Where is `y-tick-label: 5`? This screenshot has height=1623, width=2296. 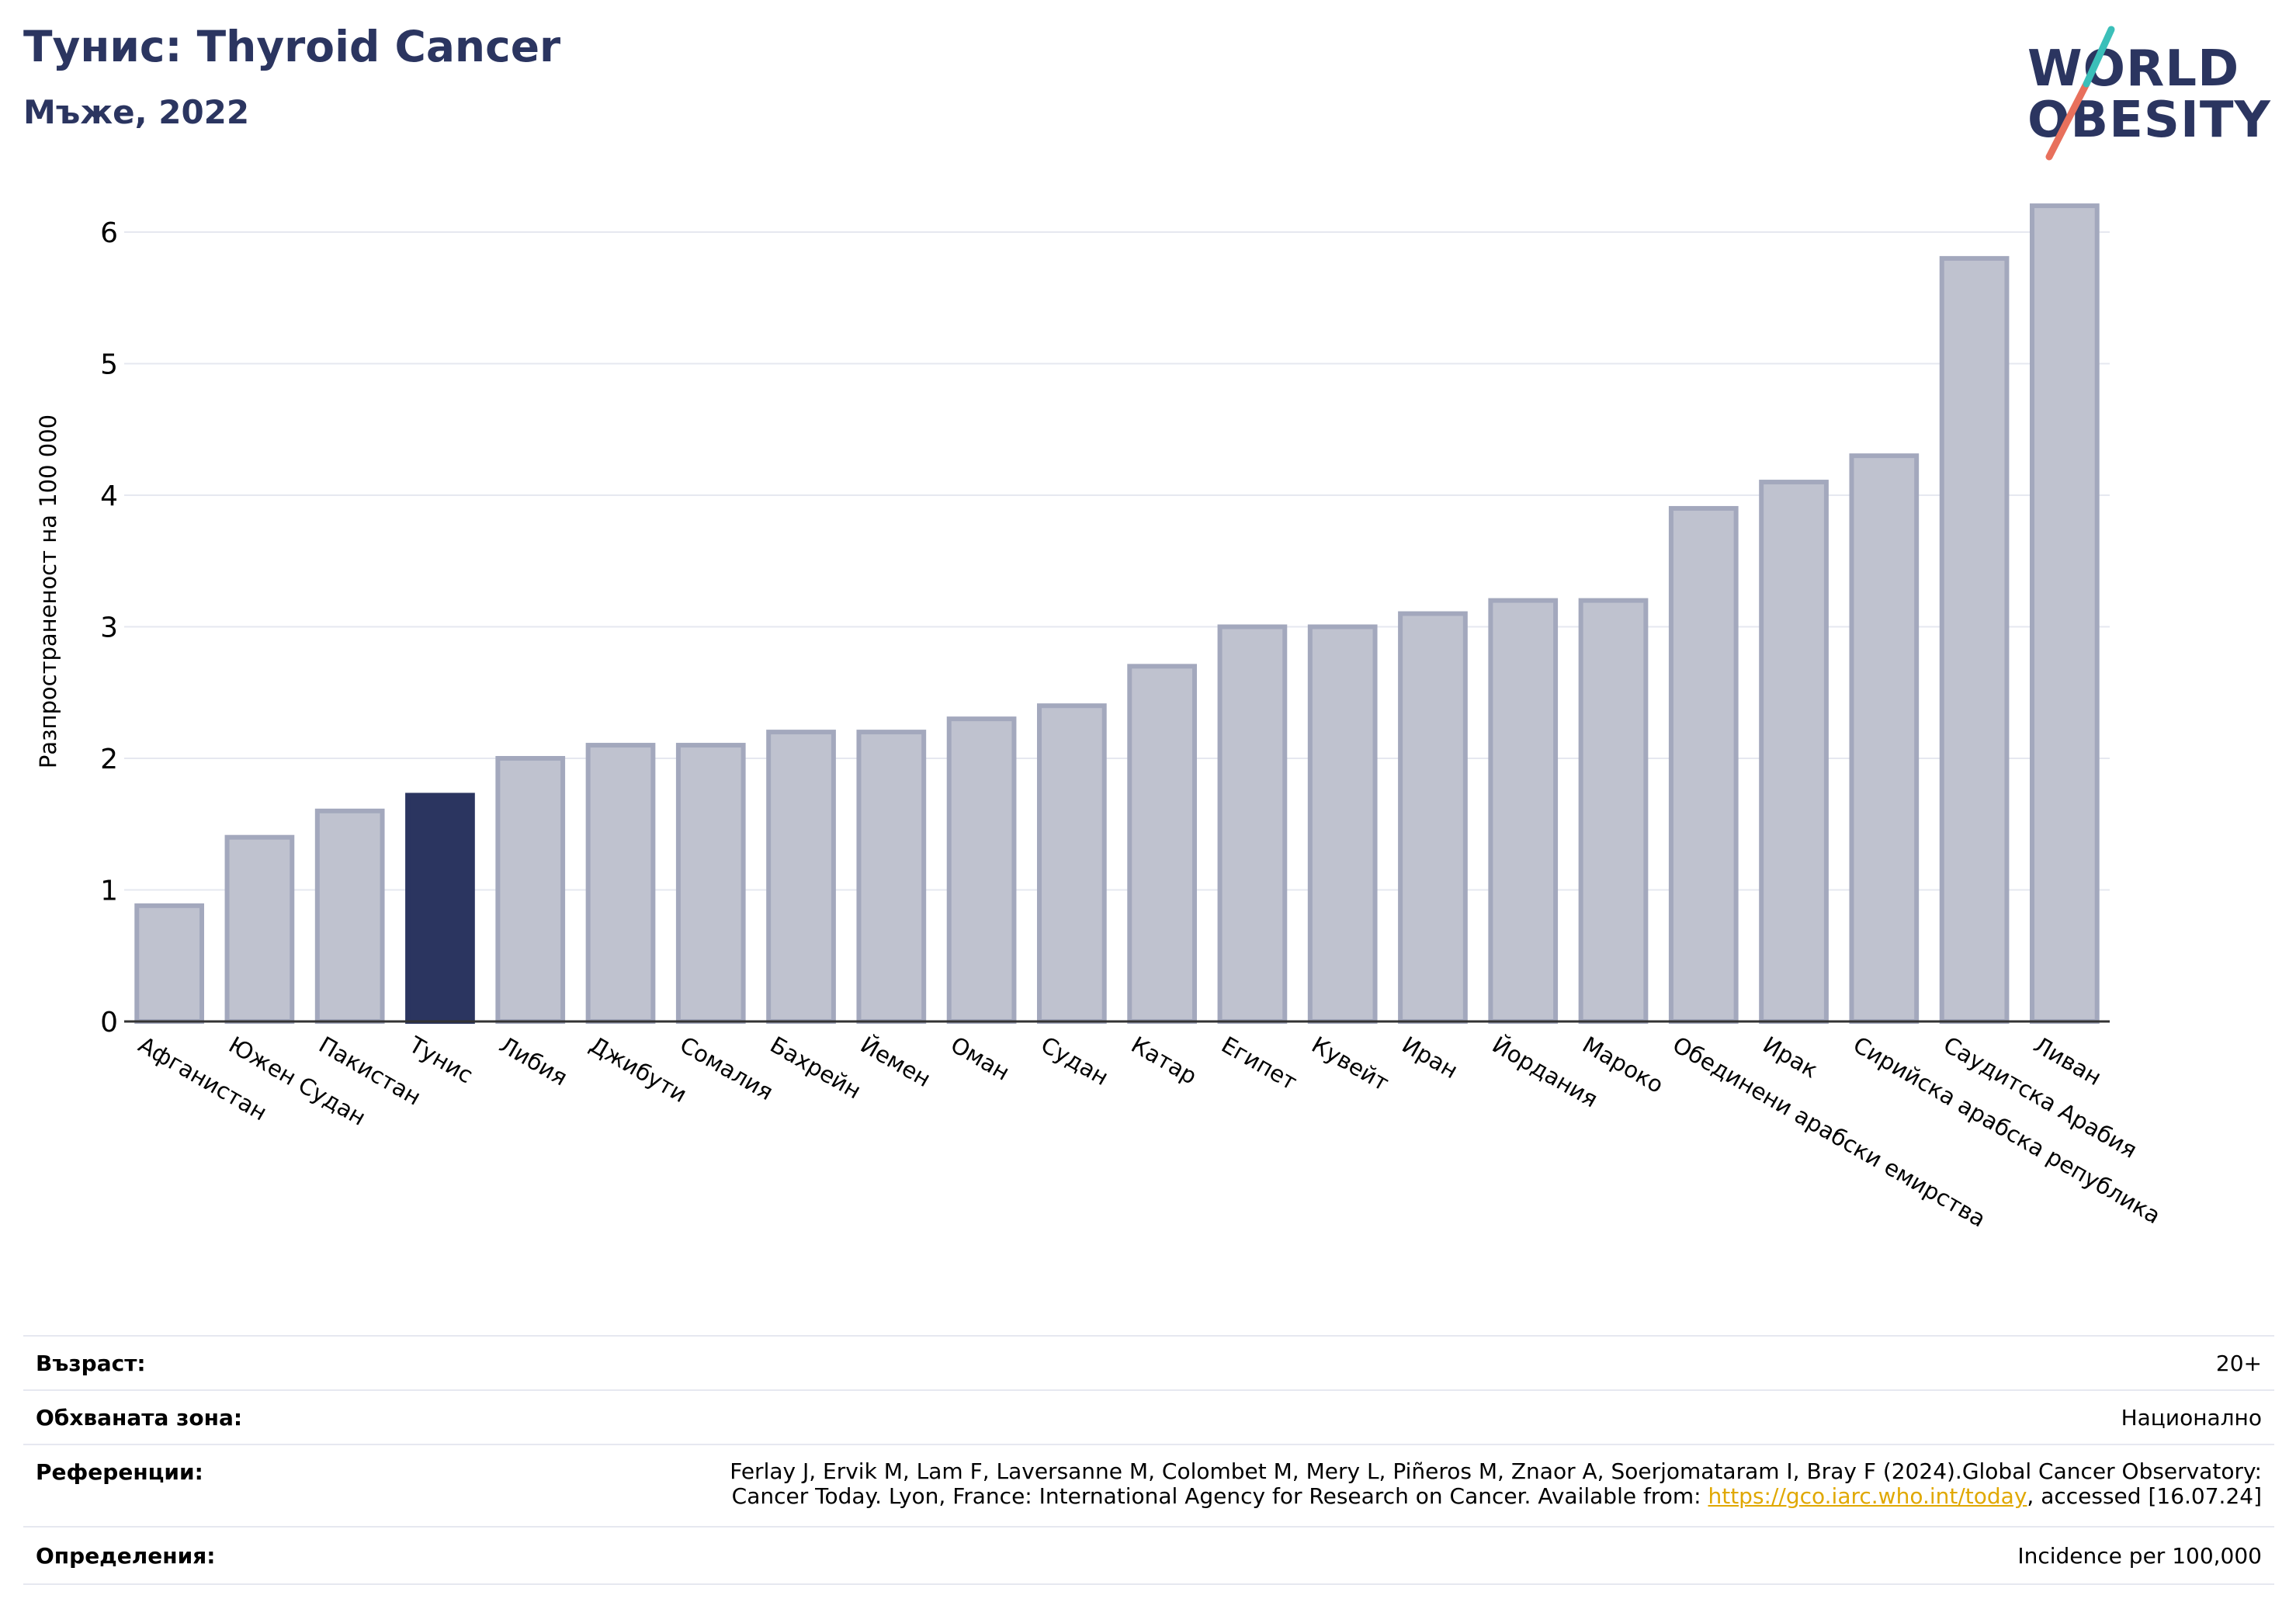 y-tick-label: 5 is located at coordinates (109, 365).